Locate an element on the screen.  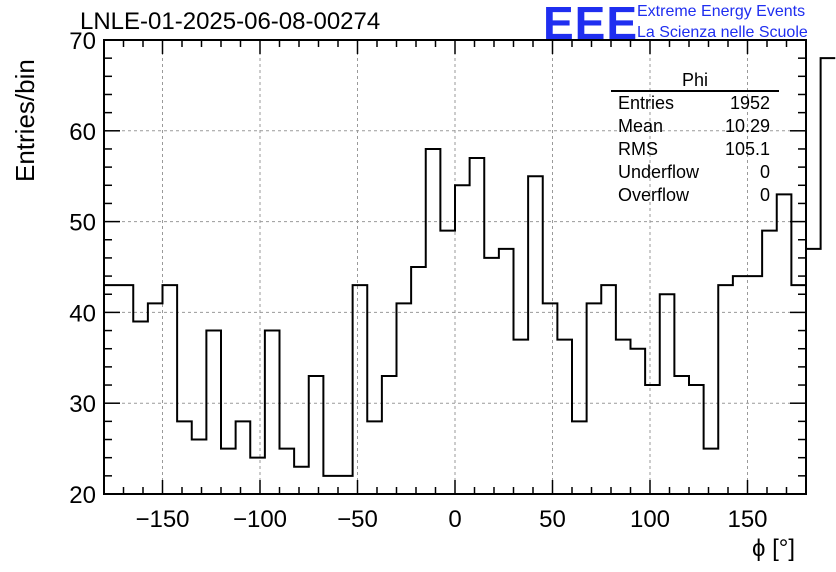
stats-label: Mean is located at coordinates (641, 126).